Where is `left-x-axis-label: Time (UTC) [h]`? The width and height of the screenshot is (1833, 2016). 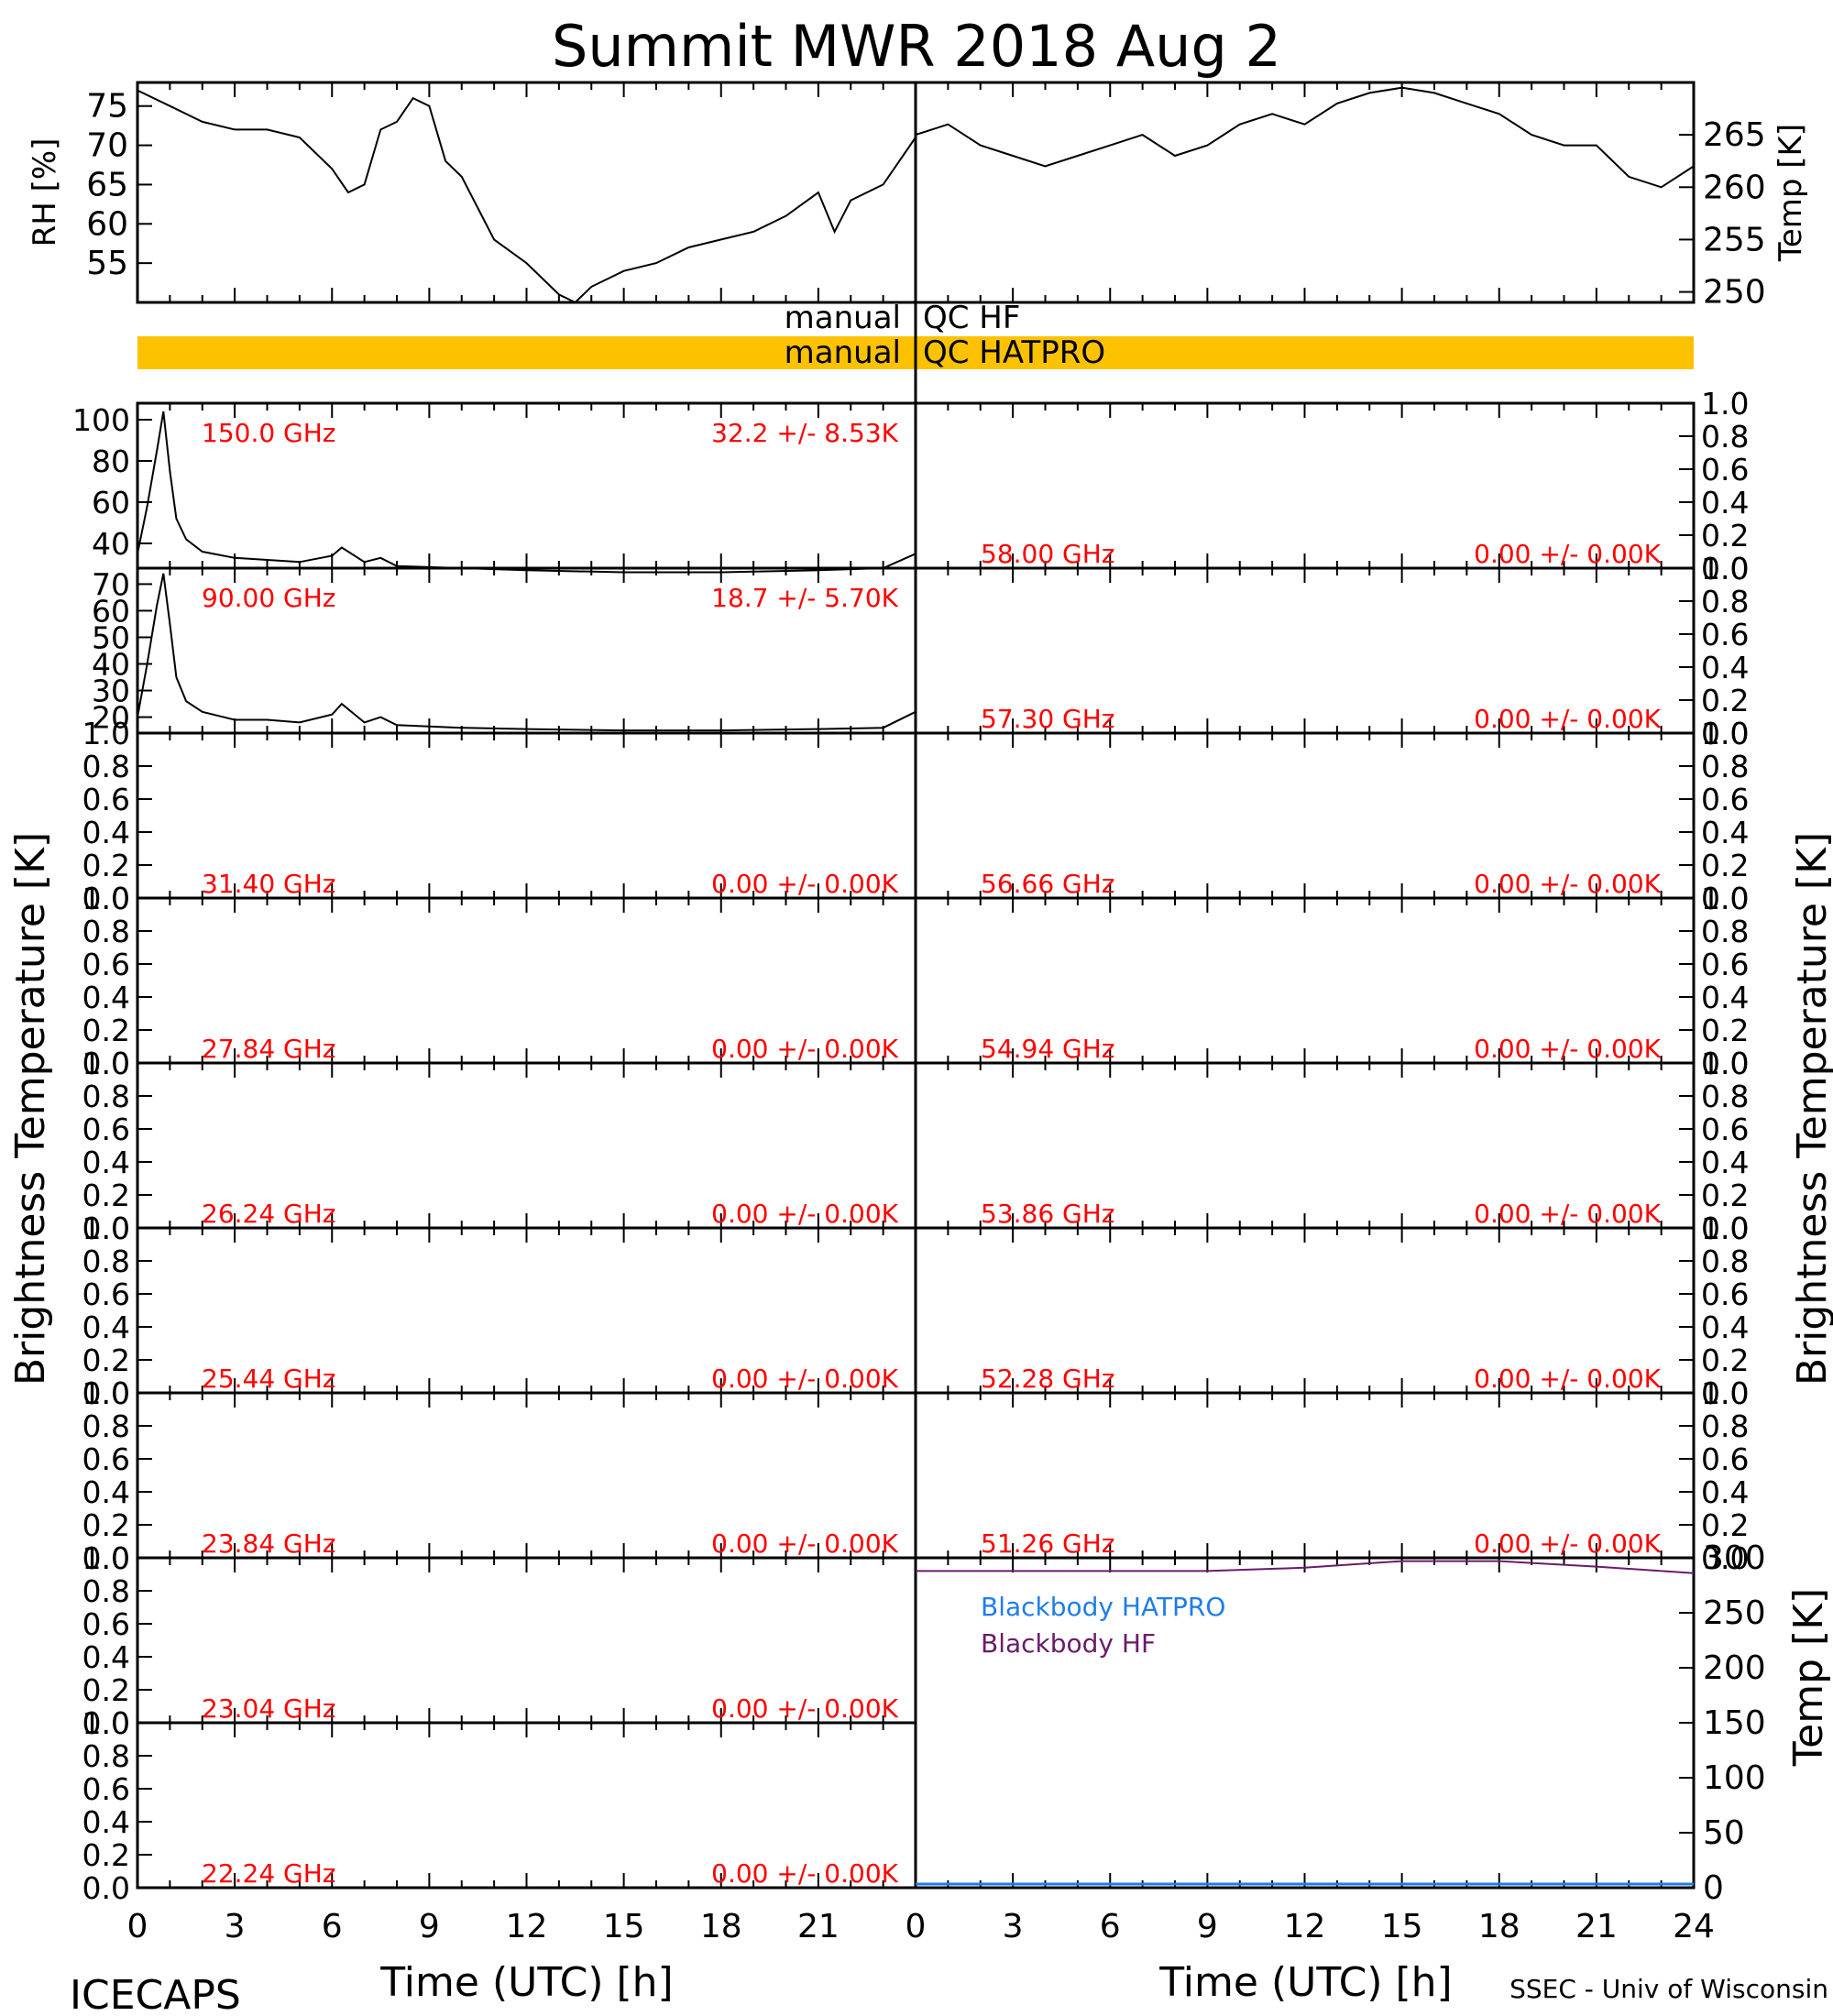
left-x-axis-label: Time (UTC) [h] is located at coordinates (526, 1982).